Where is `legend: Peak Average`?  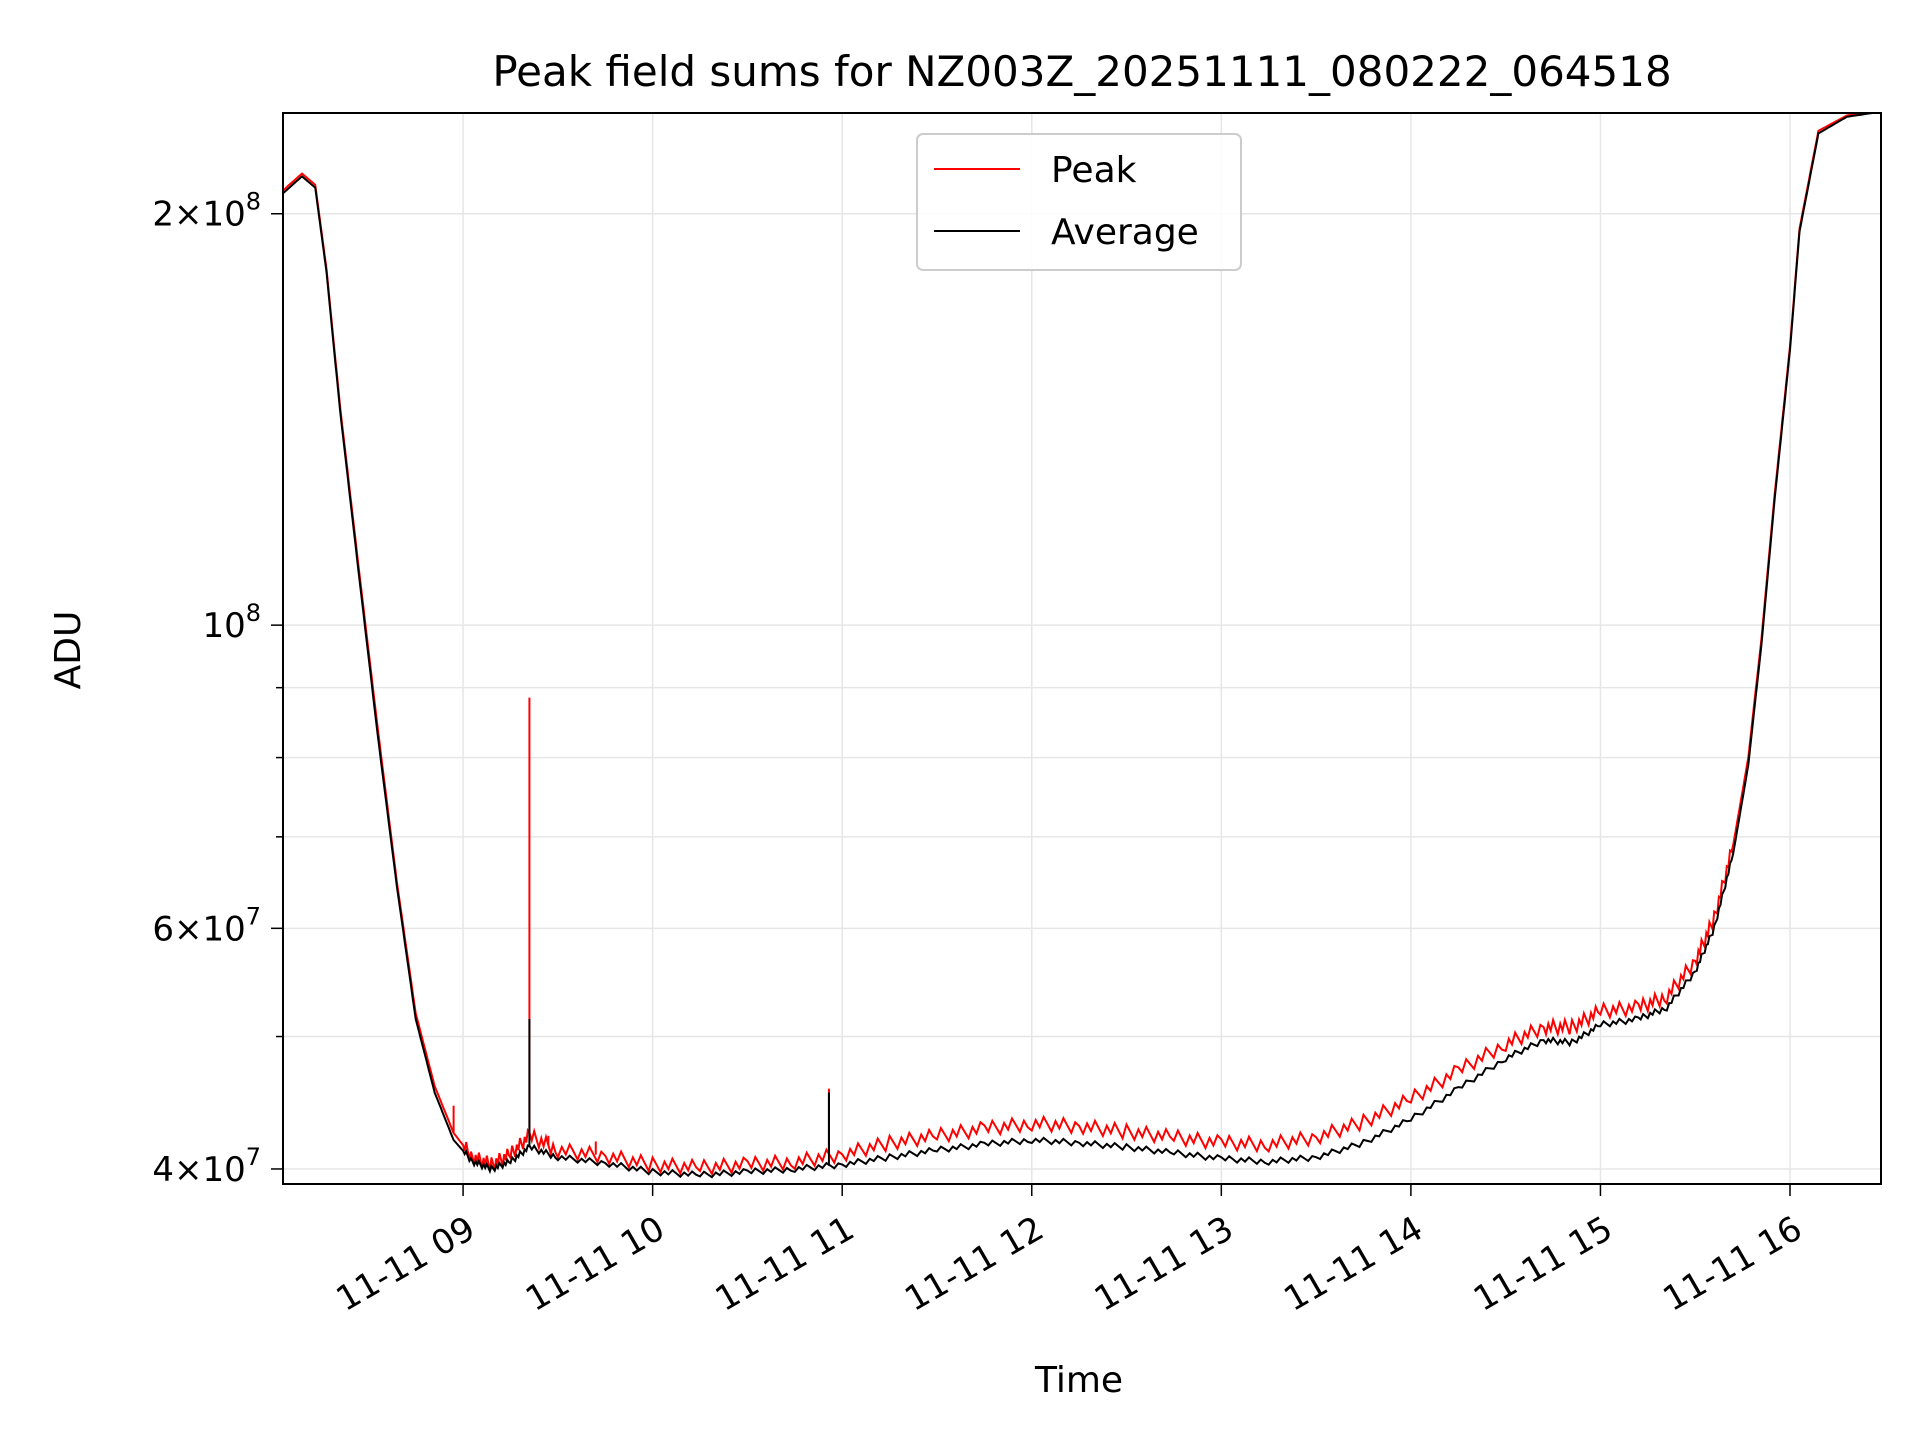 legend: Peak Average is located at coordinates (1079, 202).